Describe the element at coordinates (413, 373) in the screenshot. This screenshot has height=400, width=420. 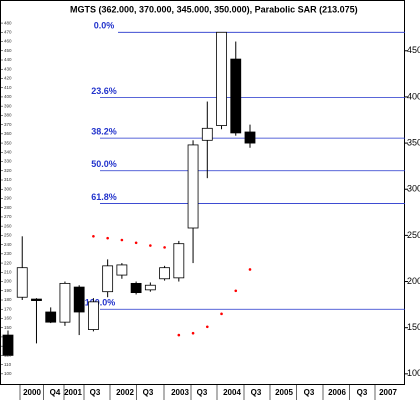
I see `y-tick-label: 100` at that location.